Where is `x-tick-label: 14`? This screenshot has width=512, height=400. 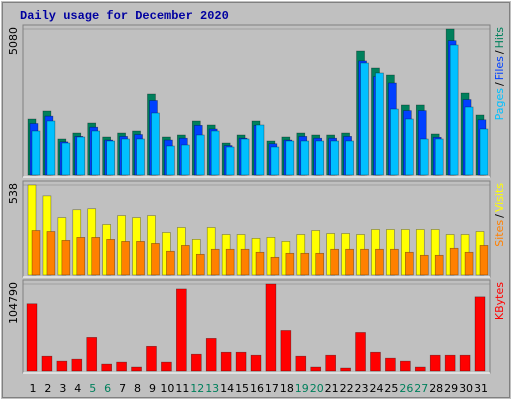 x-tick-label: 14 is located at coordinates (227, 388).